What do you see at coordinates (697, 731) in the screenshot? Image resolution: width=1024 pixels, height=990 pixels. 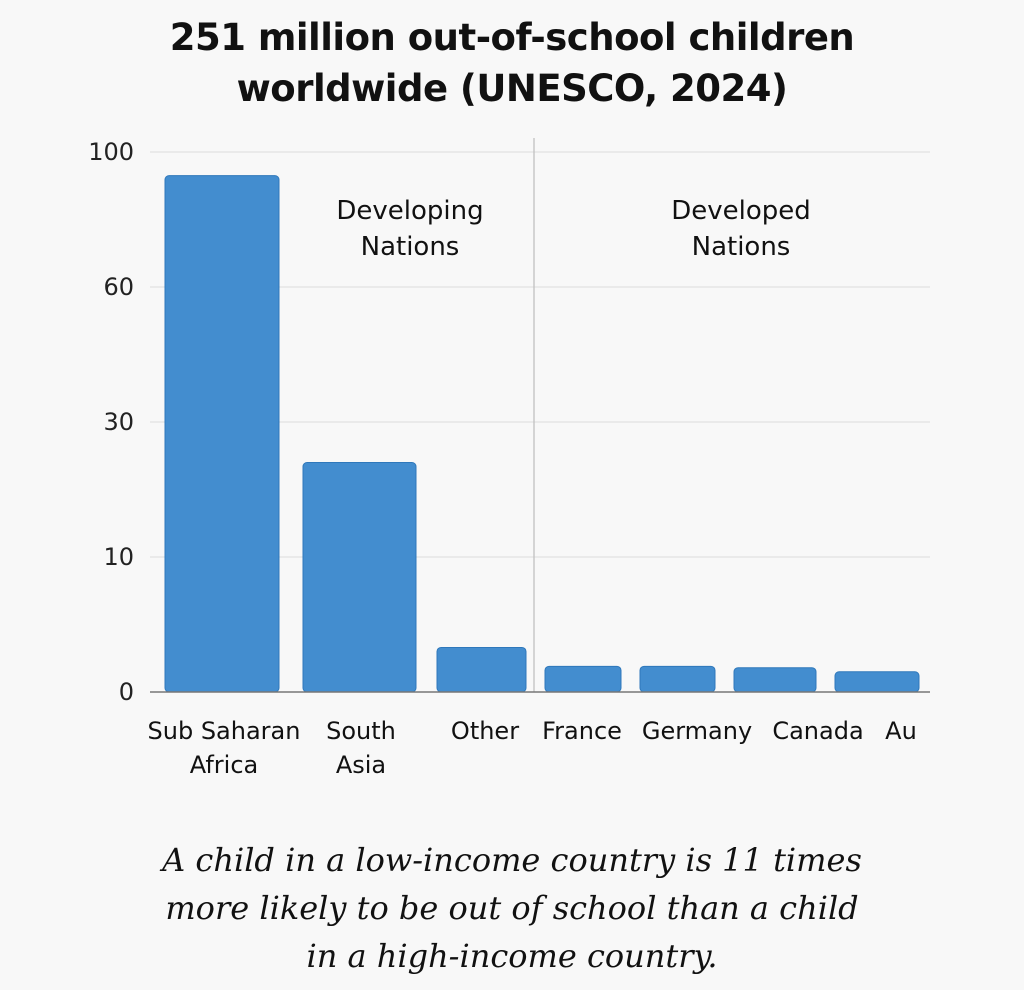 I see `x-tick-label: Germany` at bounding box center [697, 731].